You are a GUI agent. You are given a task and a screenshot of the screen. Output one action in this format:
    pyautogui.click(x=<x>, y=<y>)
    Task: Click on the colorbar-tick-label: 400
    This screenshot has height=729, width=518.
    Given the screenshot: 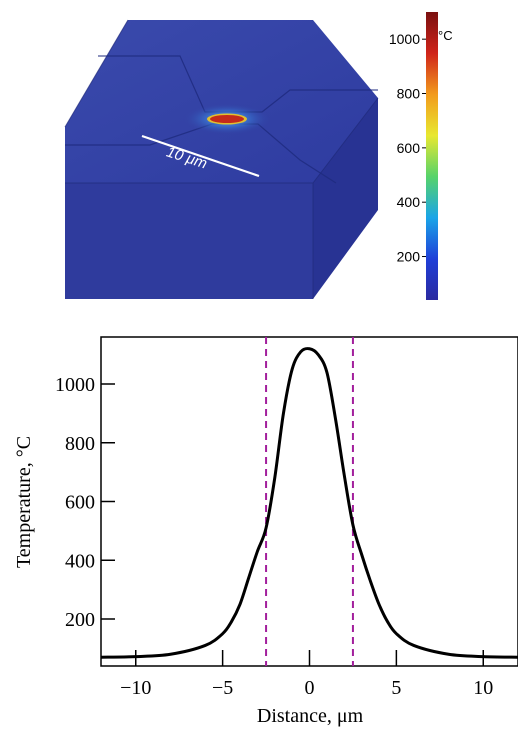 What is the action you would take?
    pyautogui.click(x=409, y=202)
    